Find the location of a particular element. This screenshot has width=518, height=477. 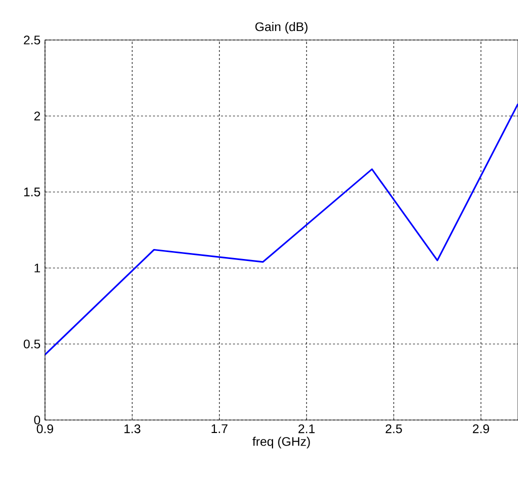

x-axis-title: freq (GHz) is located at coordinates (281, 442).